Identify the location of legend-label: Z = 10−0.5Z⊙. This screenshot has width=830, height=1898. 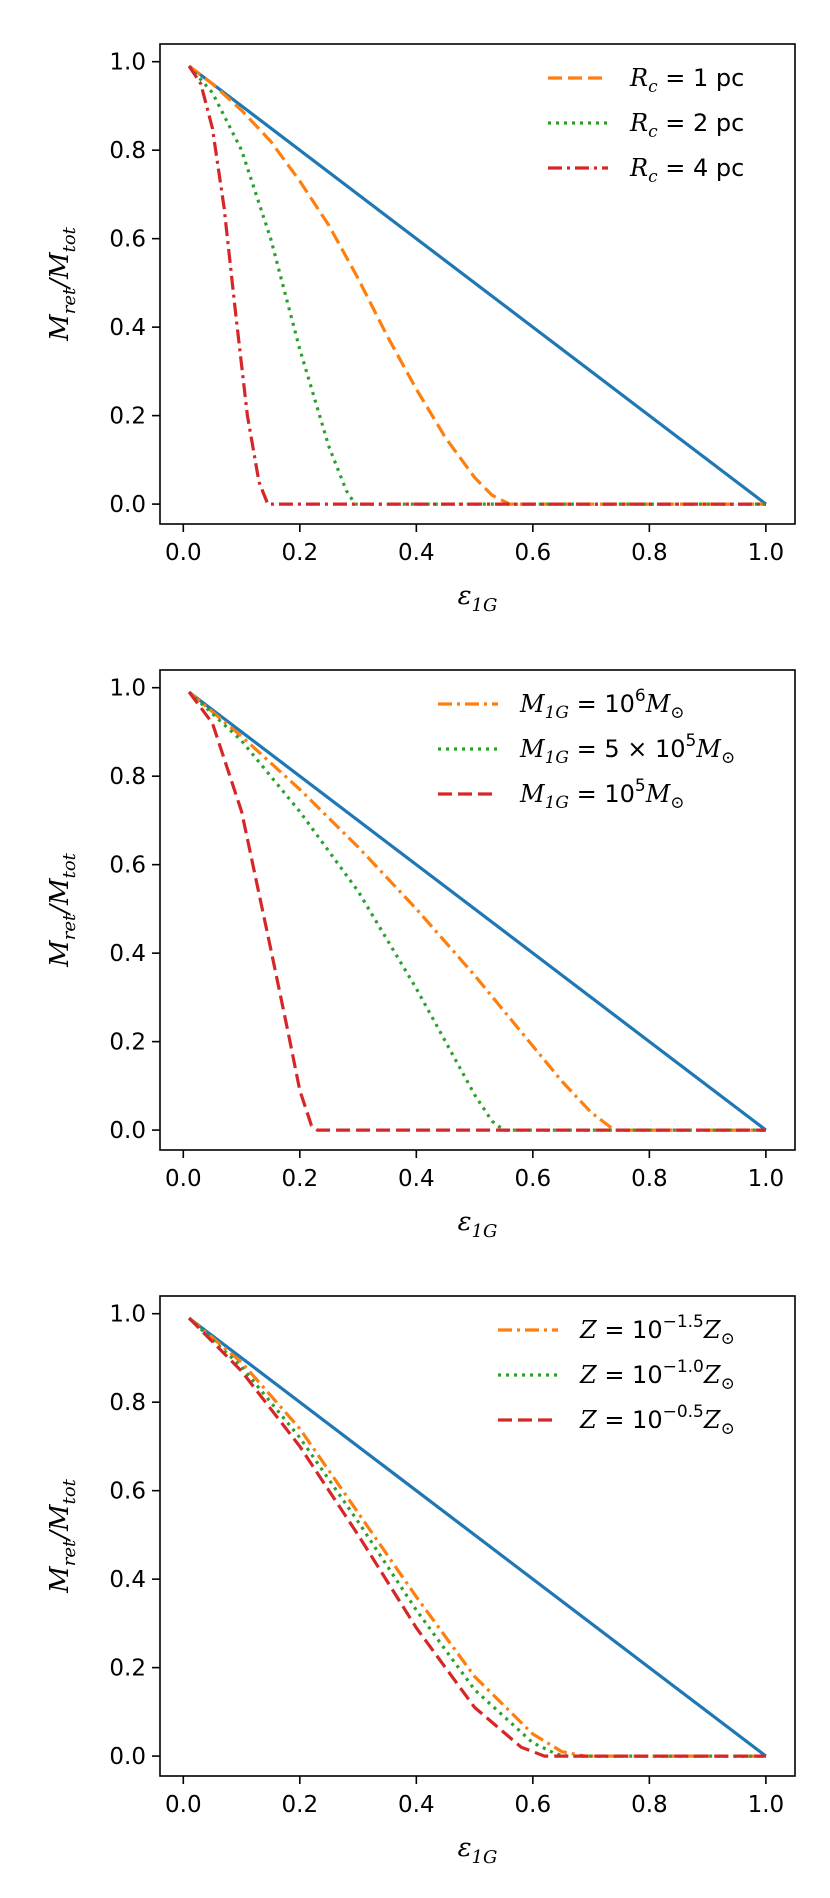
(657, 1420).